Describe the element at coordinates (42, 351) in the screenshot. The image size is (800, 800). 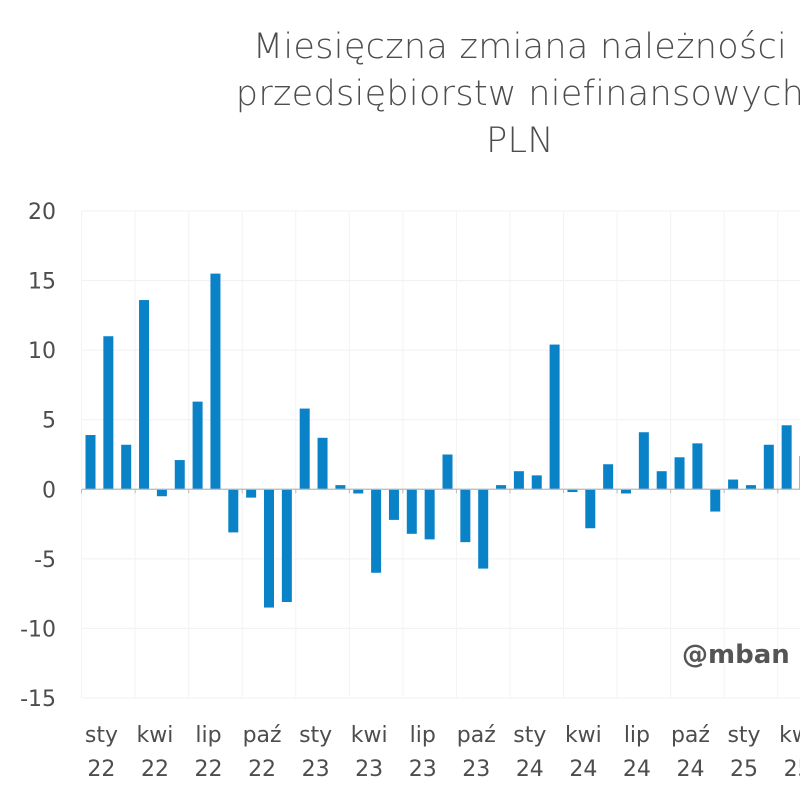
I see `y-tick-label: 10` at that location.